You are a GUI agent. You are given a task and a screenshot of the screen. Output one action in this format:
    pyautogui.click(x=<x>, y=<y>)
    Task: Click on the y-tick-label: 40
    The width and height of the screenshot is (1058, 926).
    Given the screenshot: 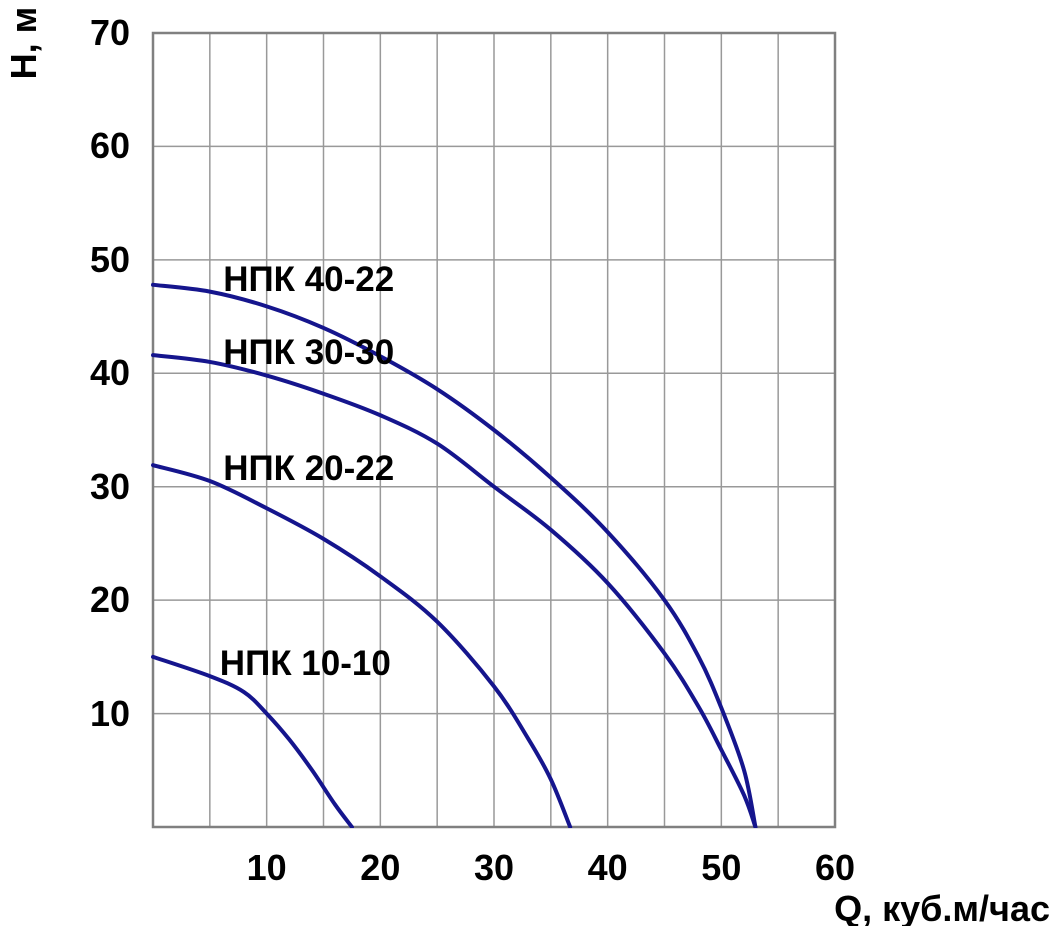 What is the action you would take?
    pyautogui.click(x=109, y=373)
    